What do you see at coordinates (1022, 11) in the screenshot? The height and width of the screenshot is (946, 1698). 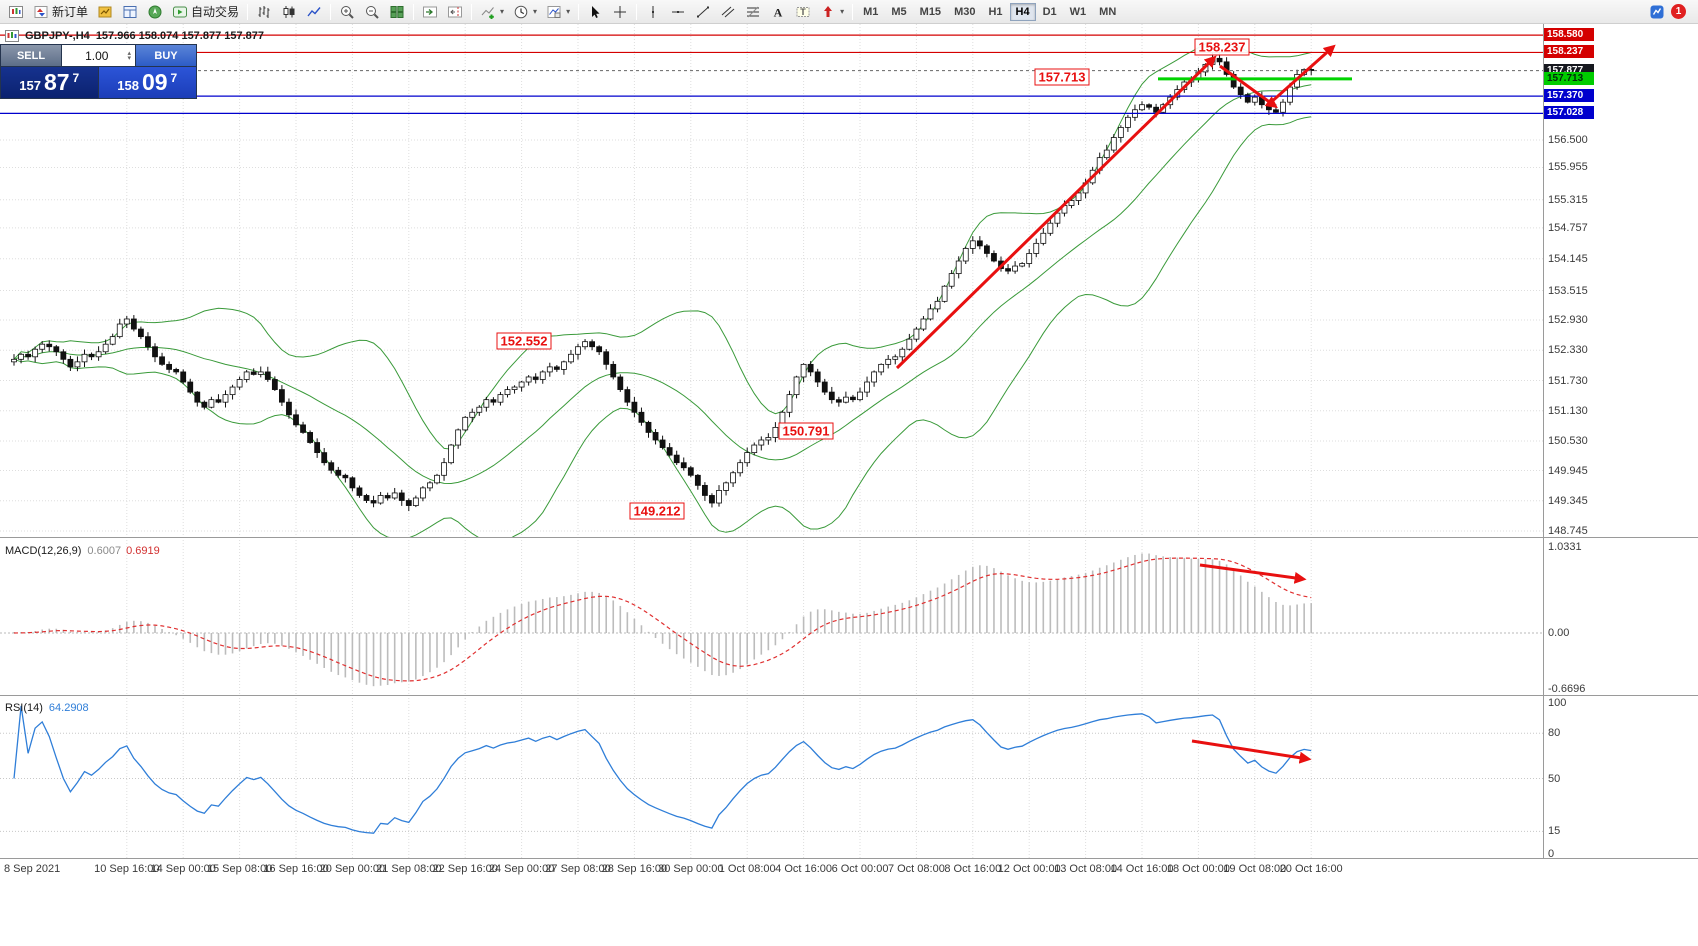 I see `timeframe-h4: H4` at bounding box center [1022, 11].